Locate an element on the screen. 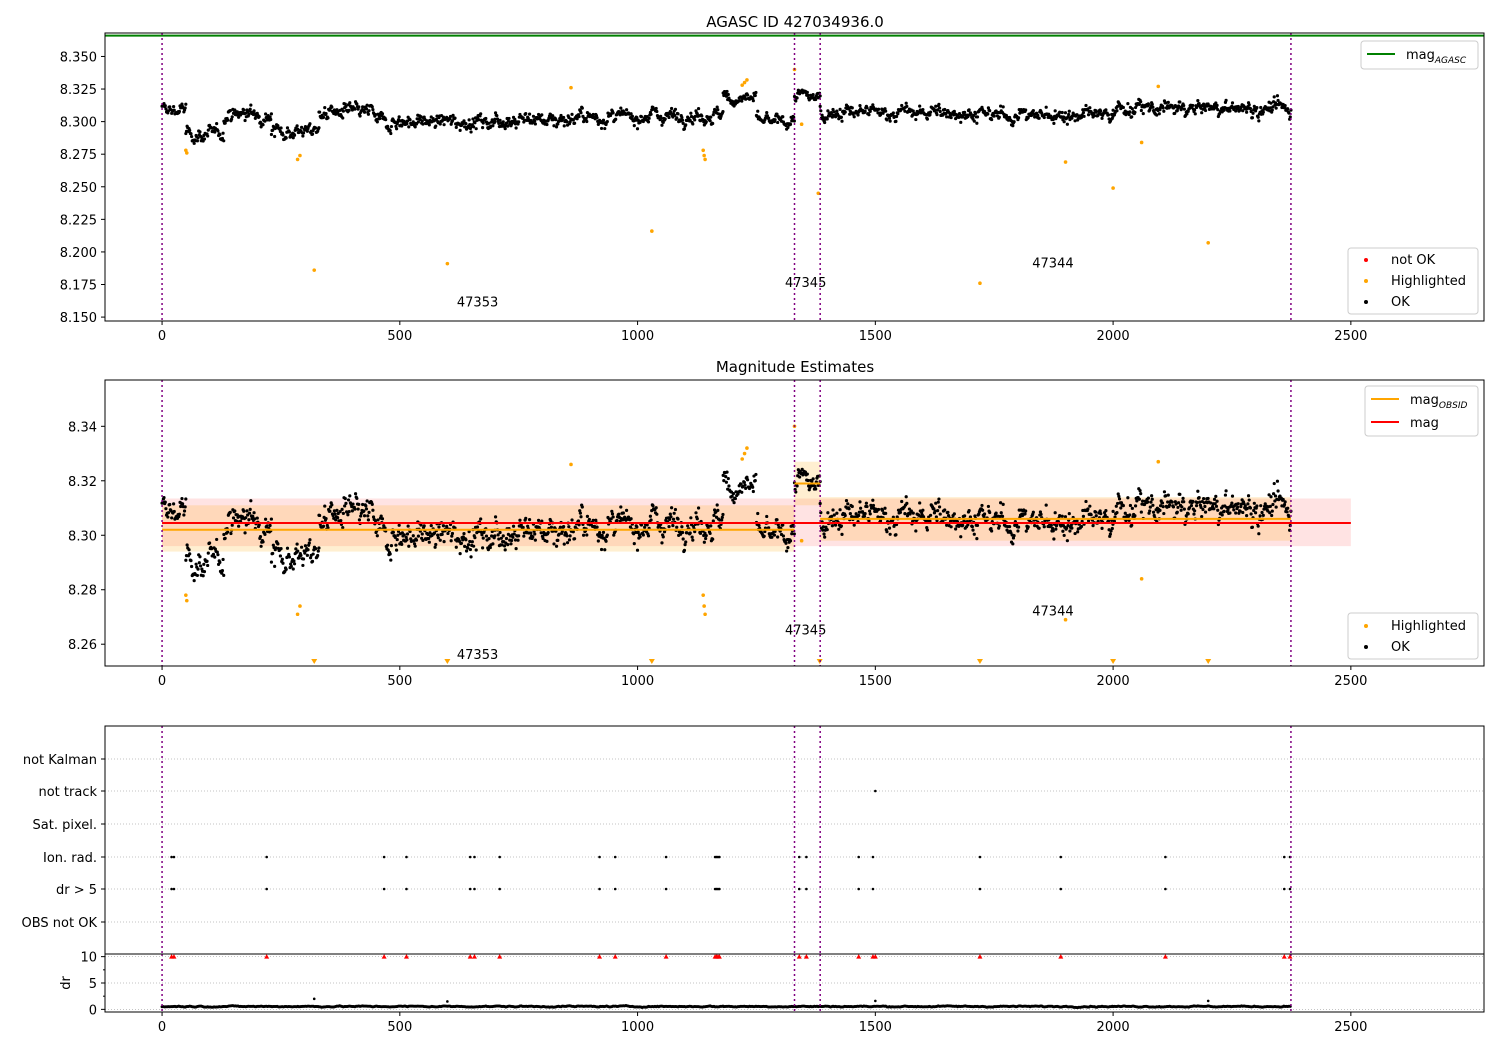 This screenshot has width=1500, height=1050. x-tick-label: 0 is located at coordinates (162, 1027).